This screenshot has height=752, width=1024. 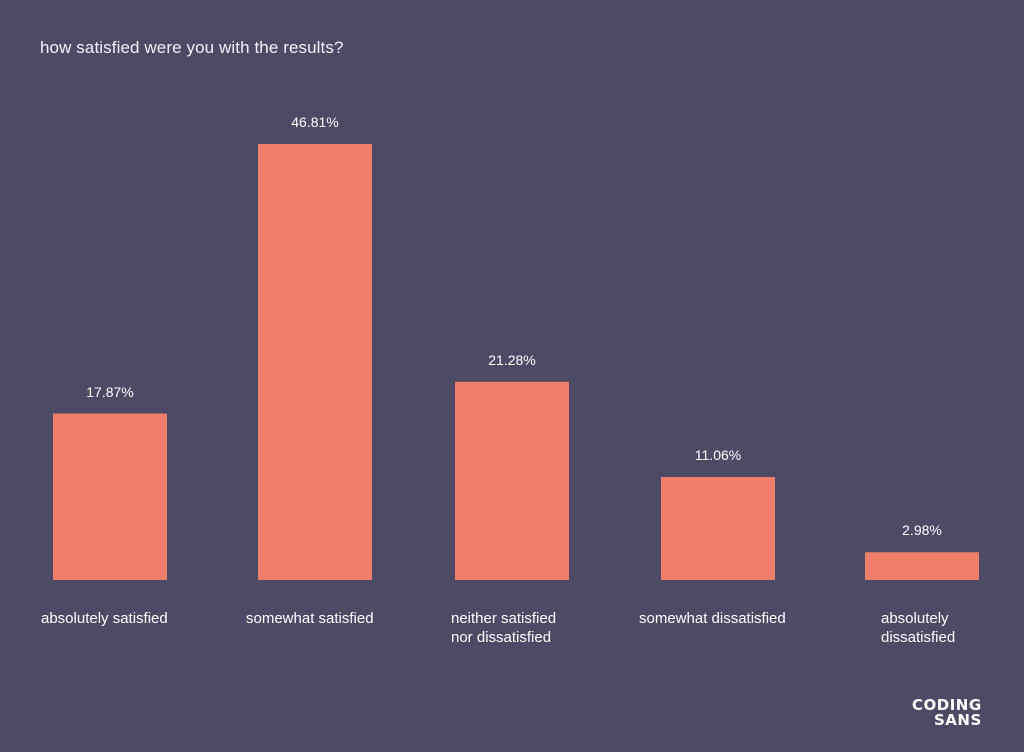 I want to click on data-label-2: 46.81%, so click(x=315, y=122).